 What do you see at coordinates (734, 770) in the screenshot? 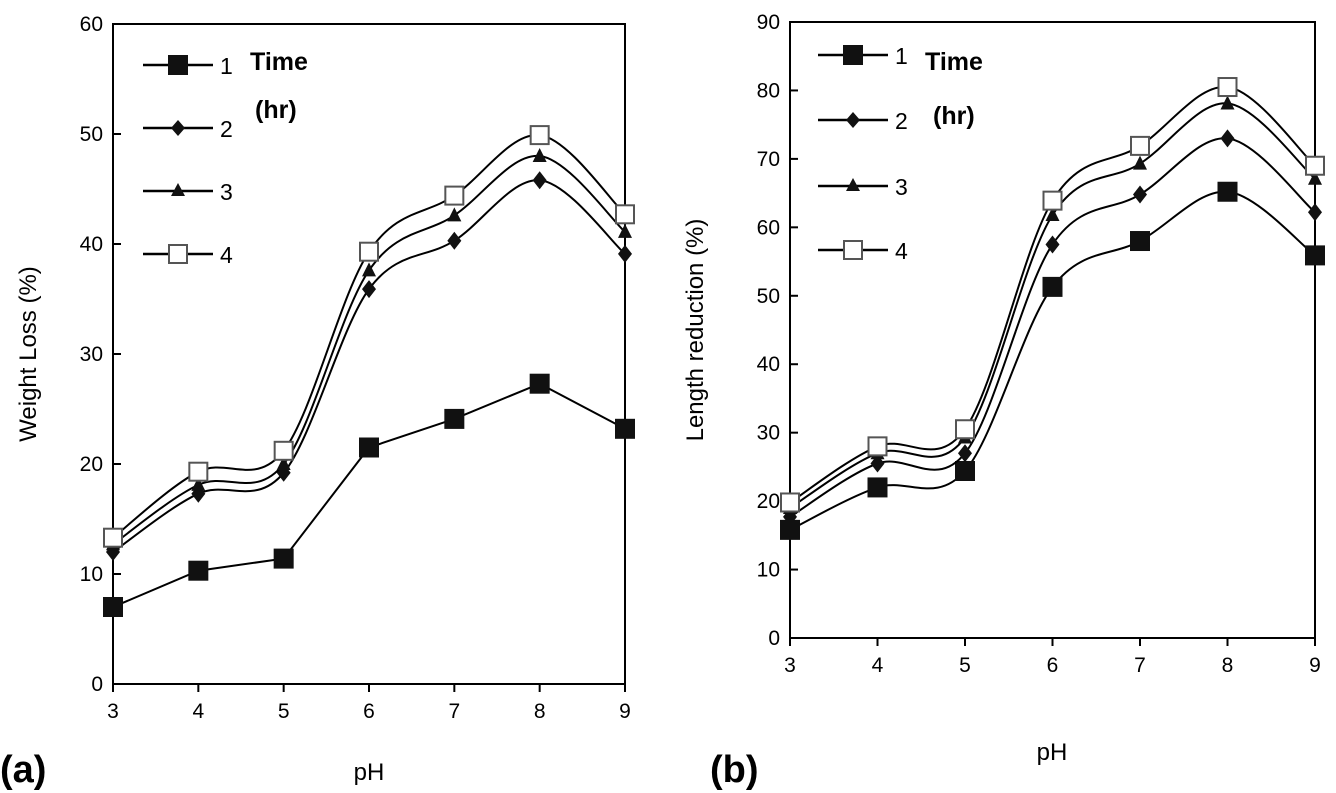
I see `panel-label-b: (b)` at bounding box center [734, 770].